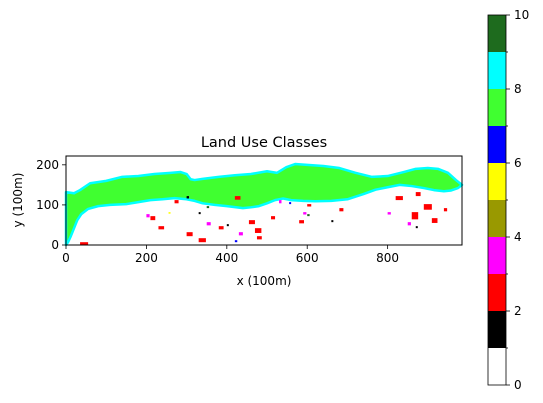  I want to click on x-axis: 0 200 400 600 800, so click(230, 255).